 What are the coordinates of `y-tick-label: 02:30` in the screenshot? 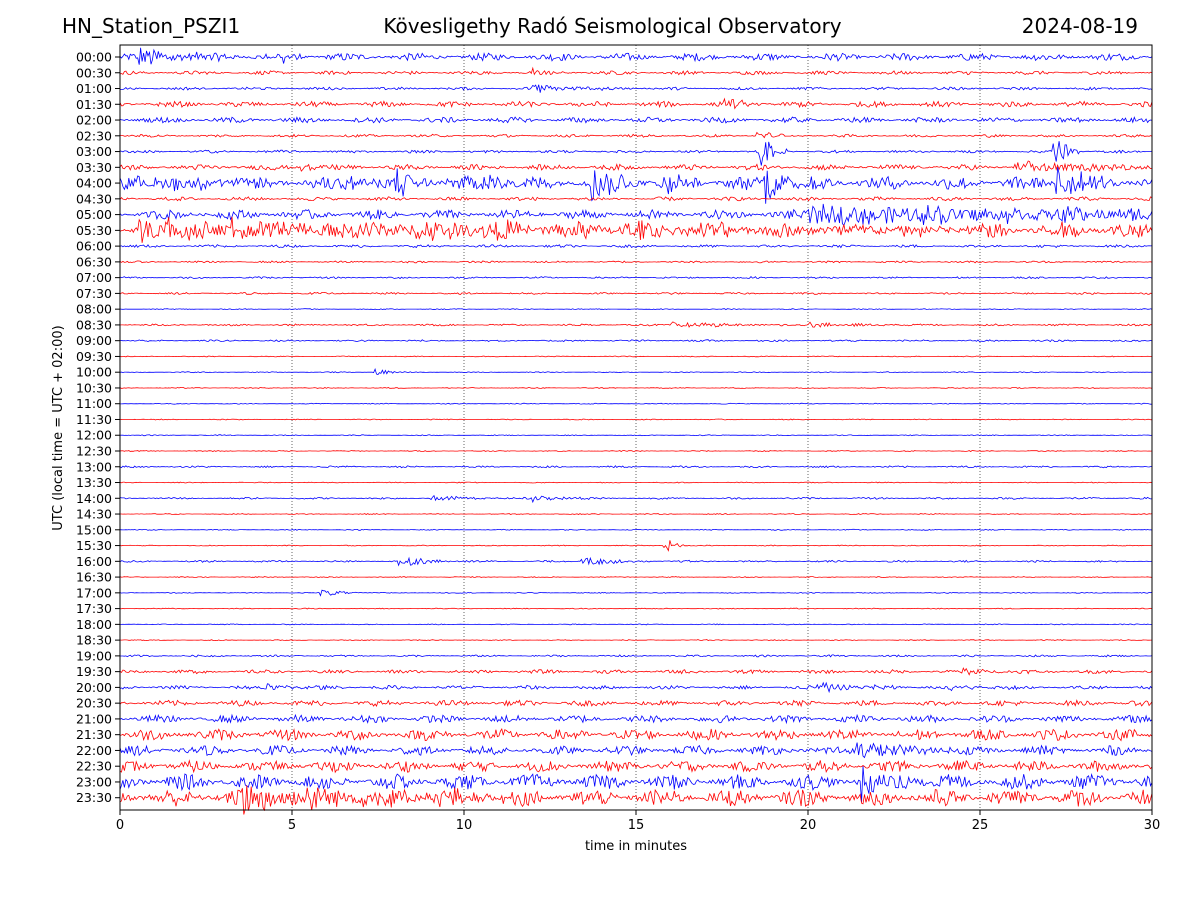 It's located at (94, 135).